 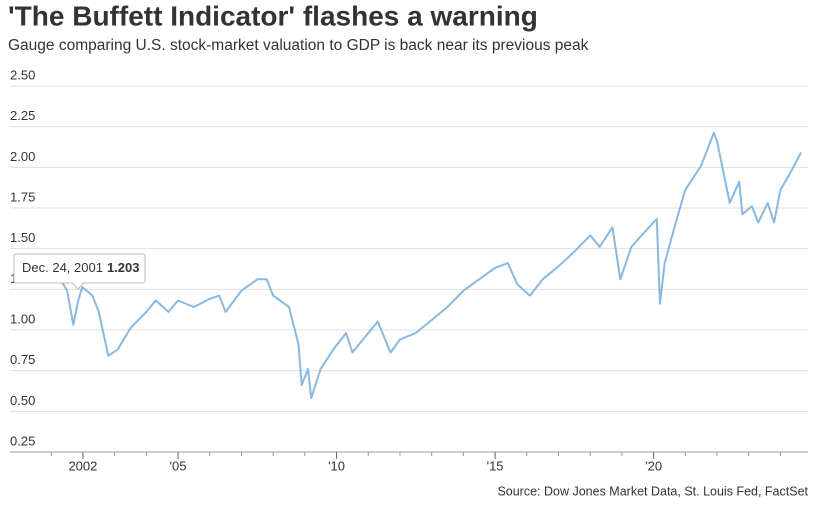 What do you see at coordinates (62, 267) in the screenshot?
I see `tooltip-date: Dec. 24, 2001` at bounding box center [62, 267].